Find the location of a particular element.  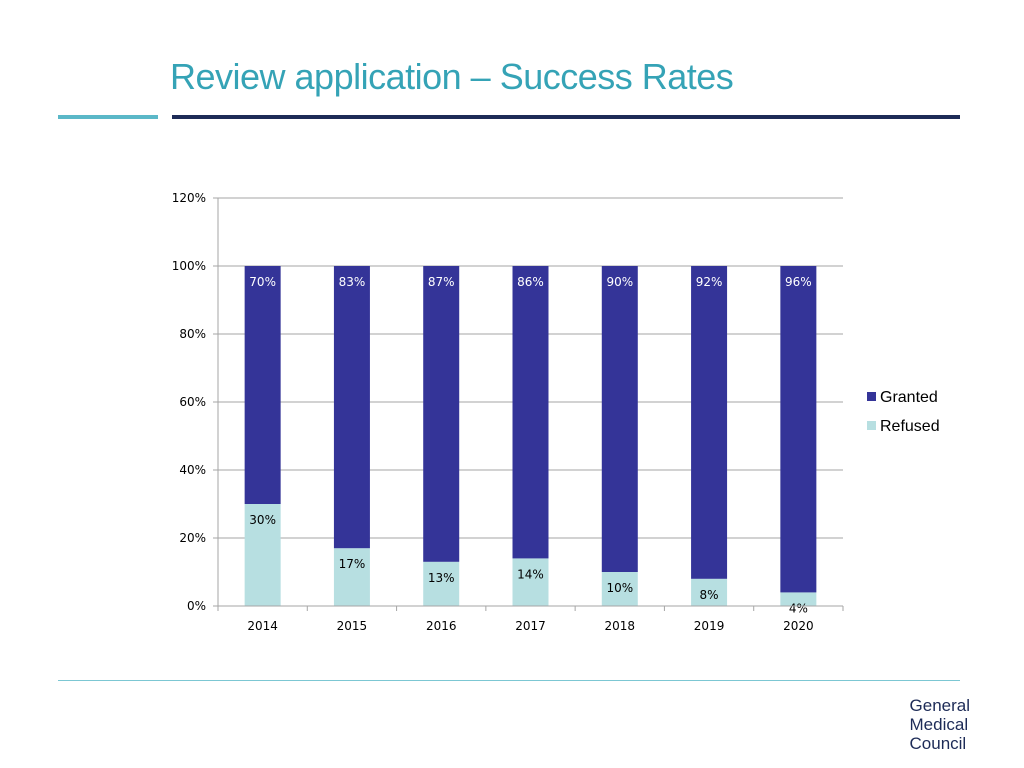

x-tick-label: 2016 is located at coordinates (441, 626).